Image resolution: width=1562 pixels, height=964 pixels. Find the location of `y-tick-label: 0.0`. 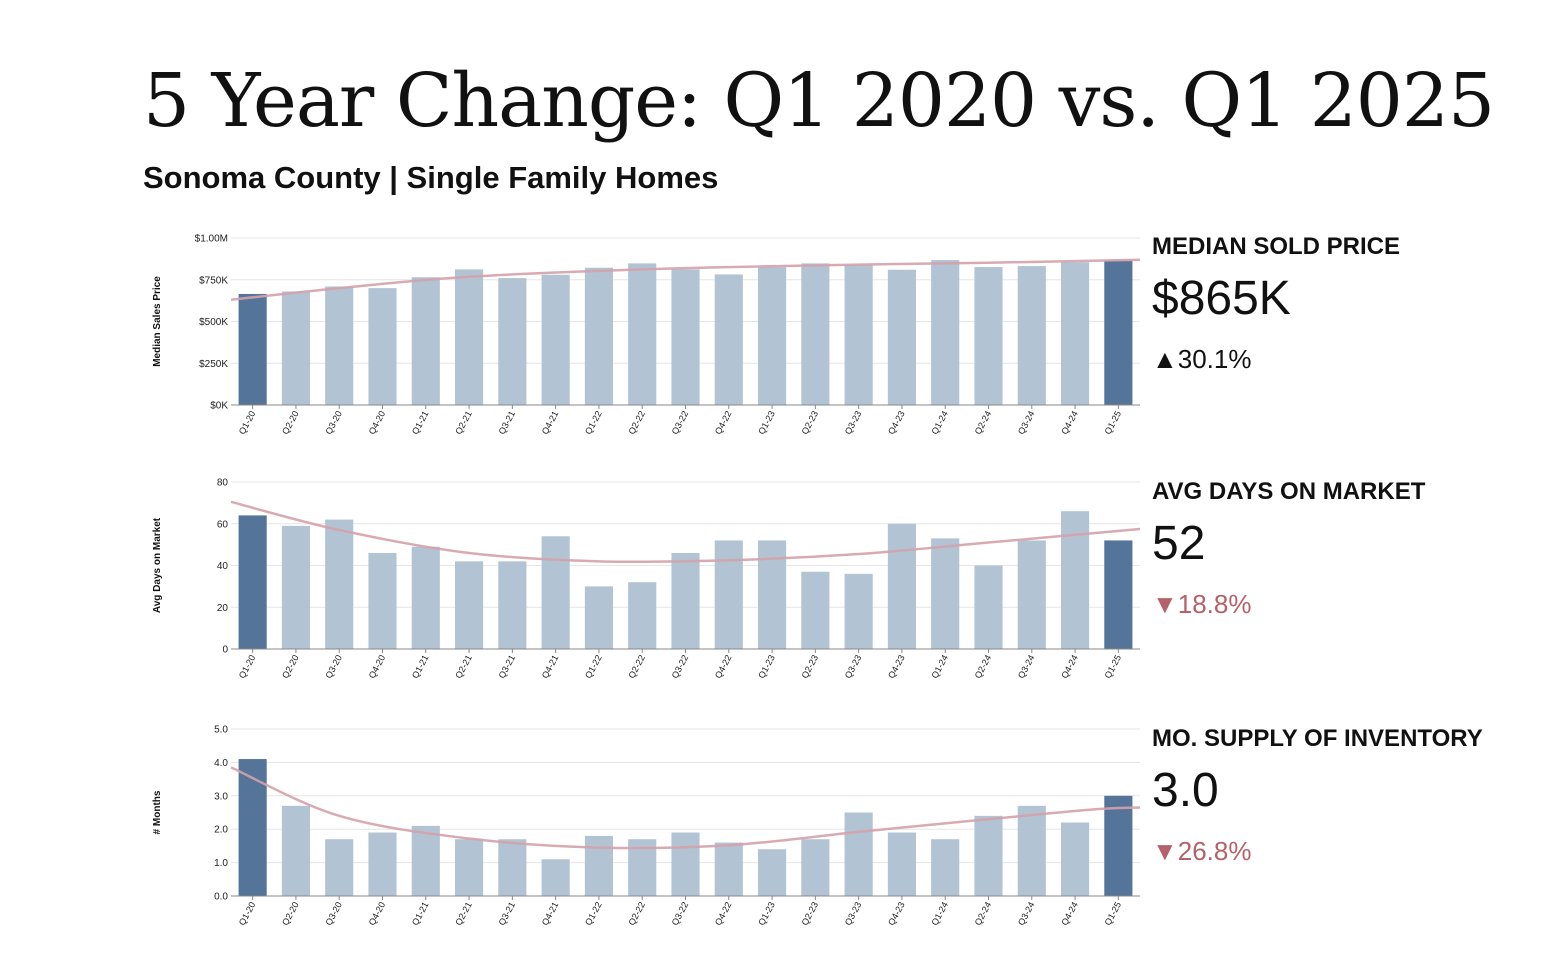

y-tick-label: 0.0 is located at coordinates (221, 897).